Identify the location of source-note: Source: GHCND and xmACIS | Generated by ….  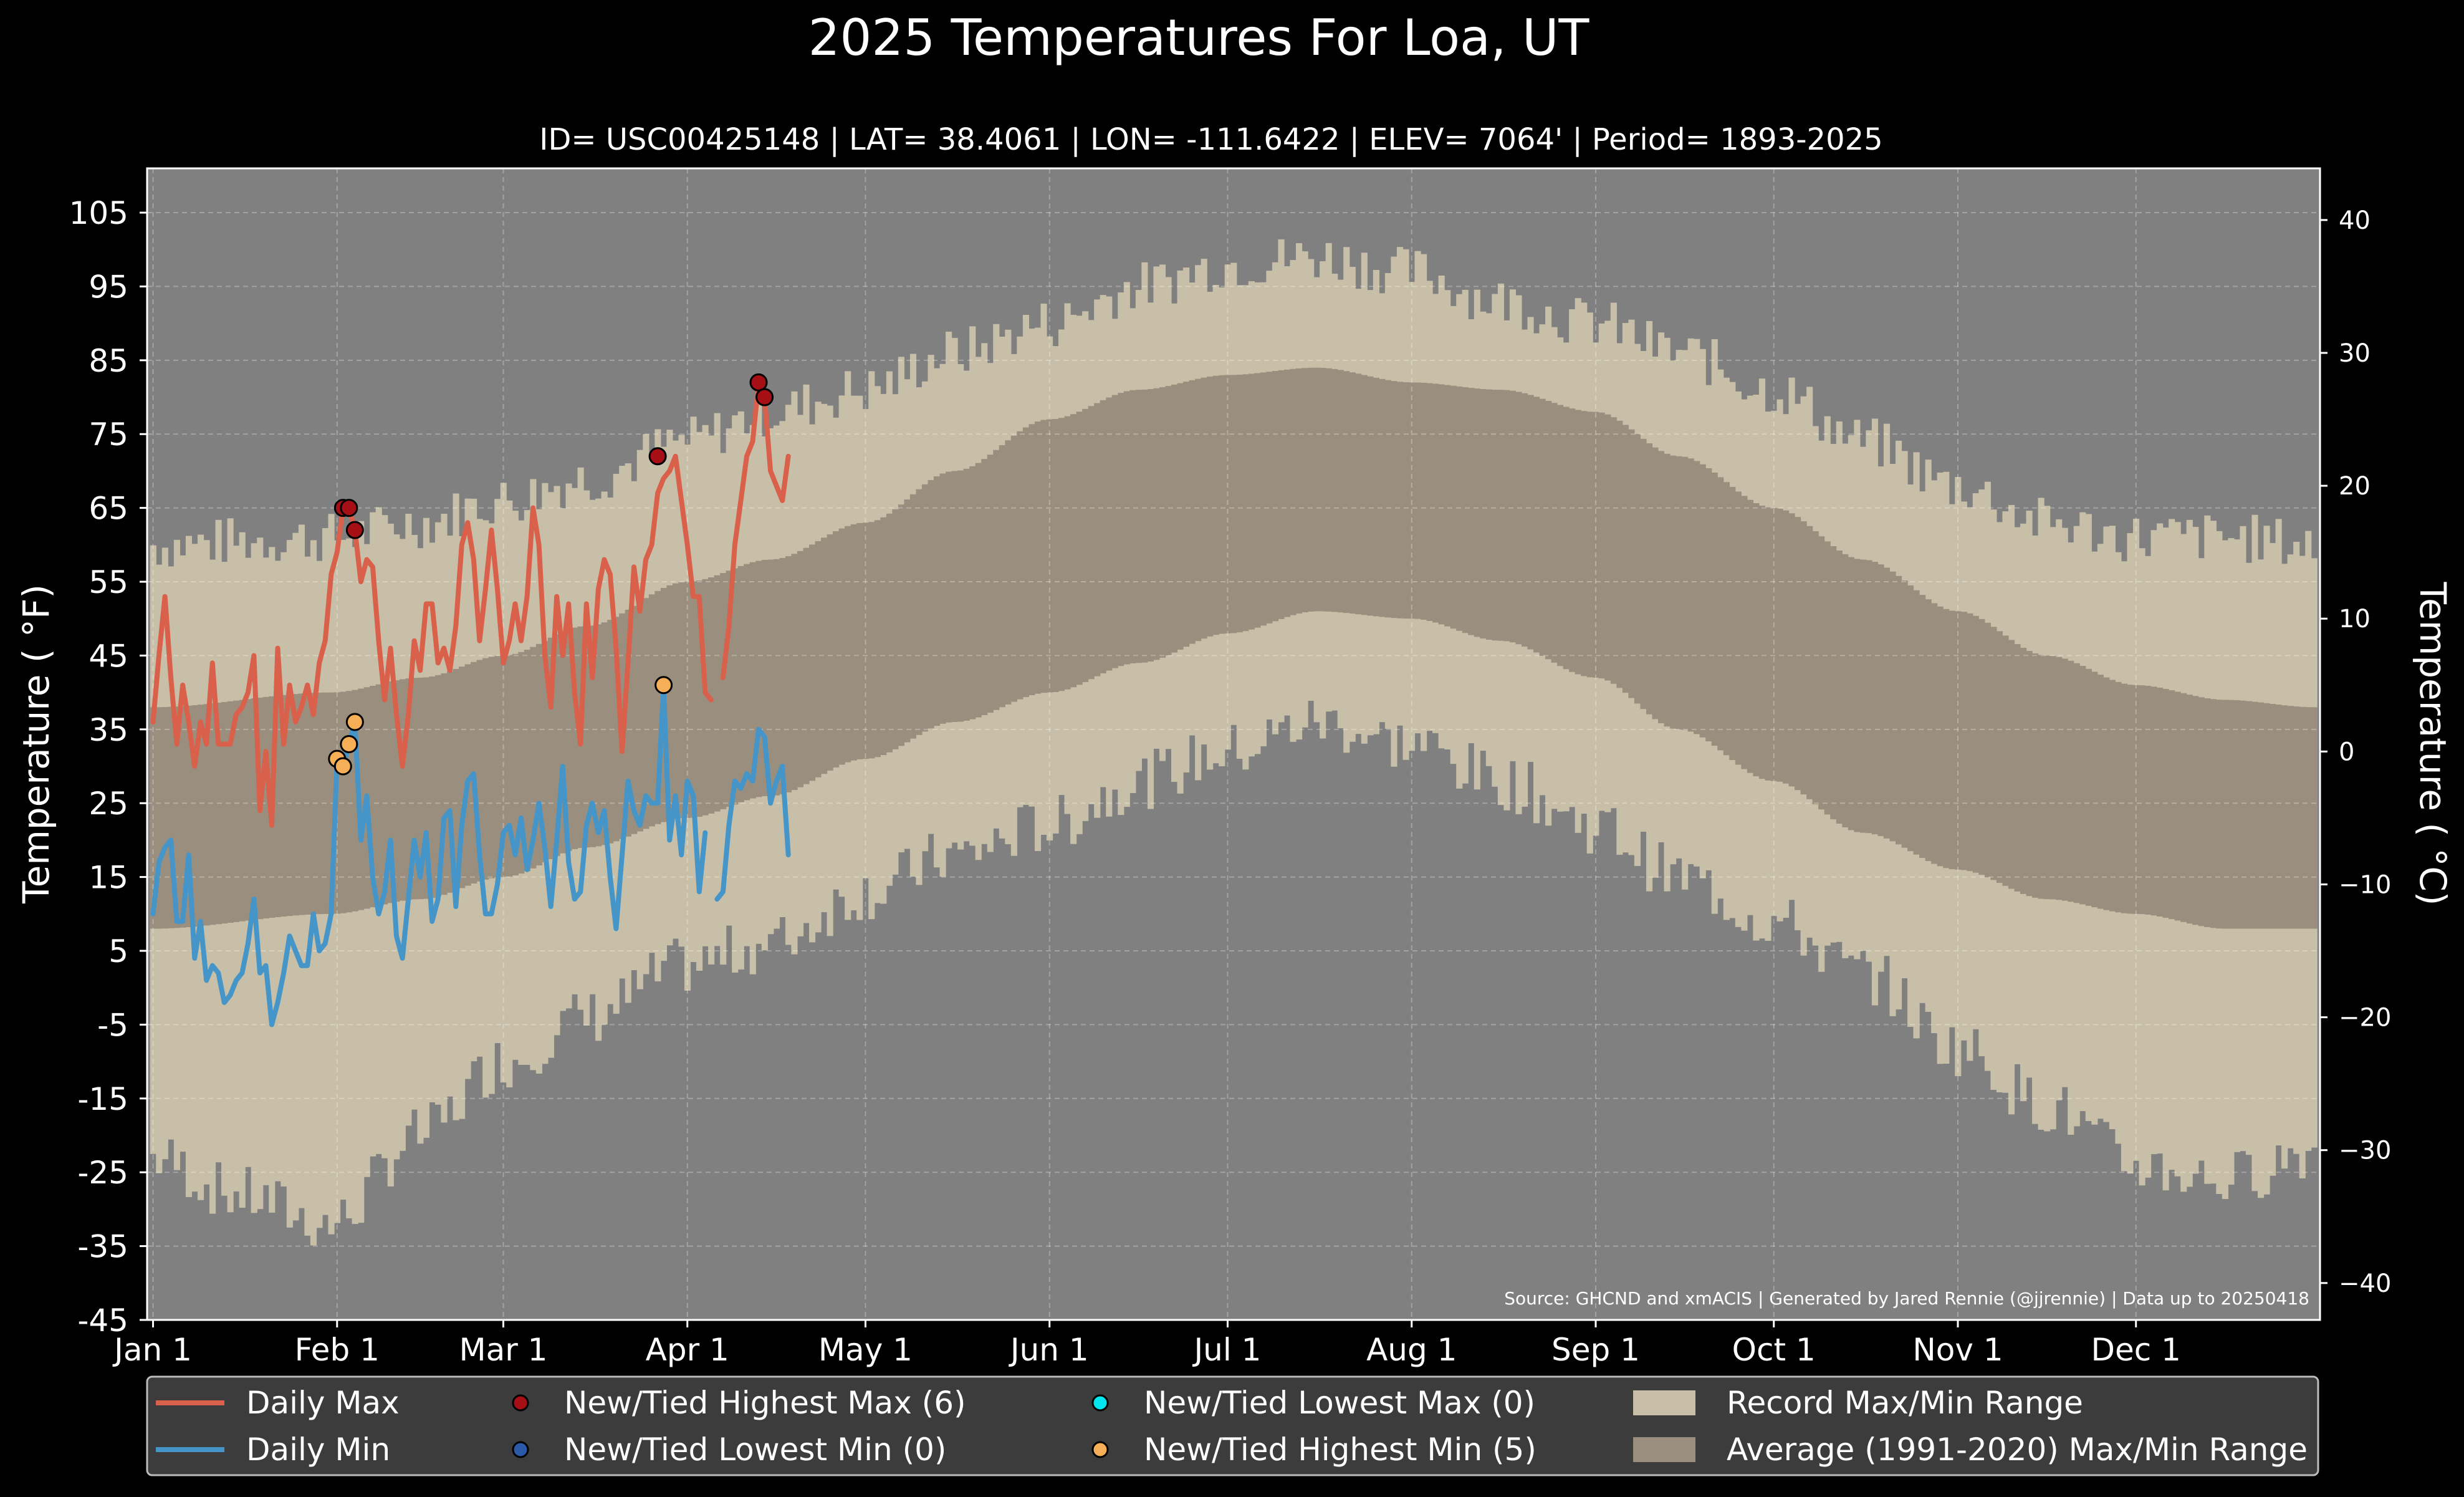
(1906, 1298).